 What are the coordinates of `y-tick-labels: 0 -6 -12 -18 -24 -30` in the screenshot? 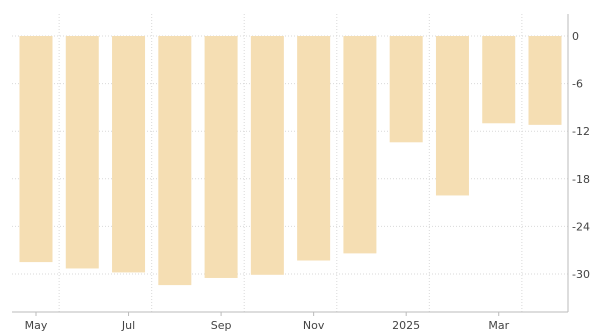 It's located at (581, 155).